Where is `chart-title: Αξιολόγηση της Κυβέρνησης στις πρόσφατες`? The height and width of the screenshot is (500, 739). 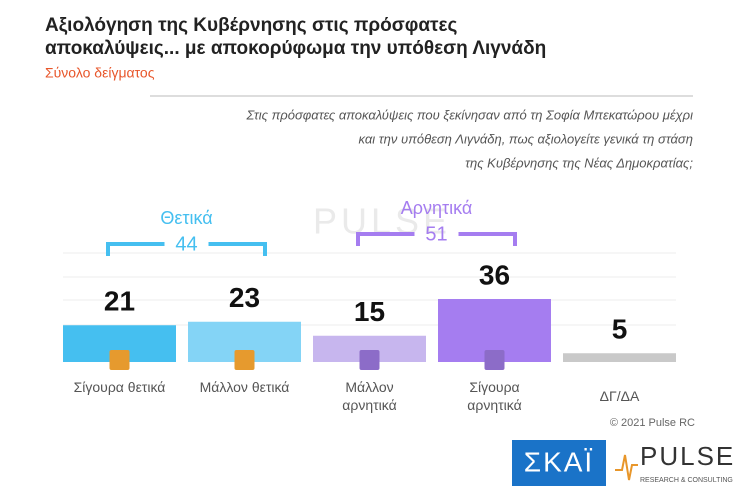 chart-title: Αξιολόγηση της Κυβέρνησης στις πρόσφατες is located at coordinates (251, 25).